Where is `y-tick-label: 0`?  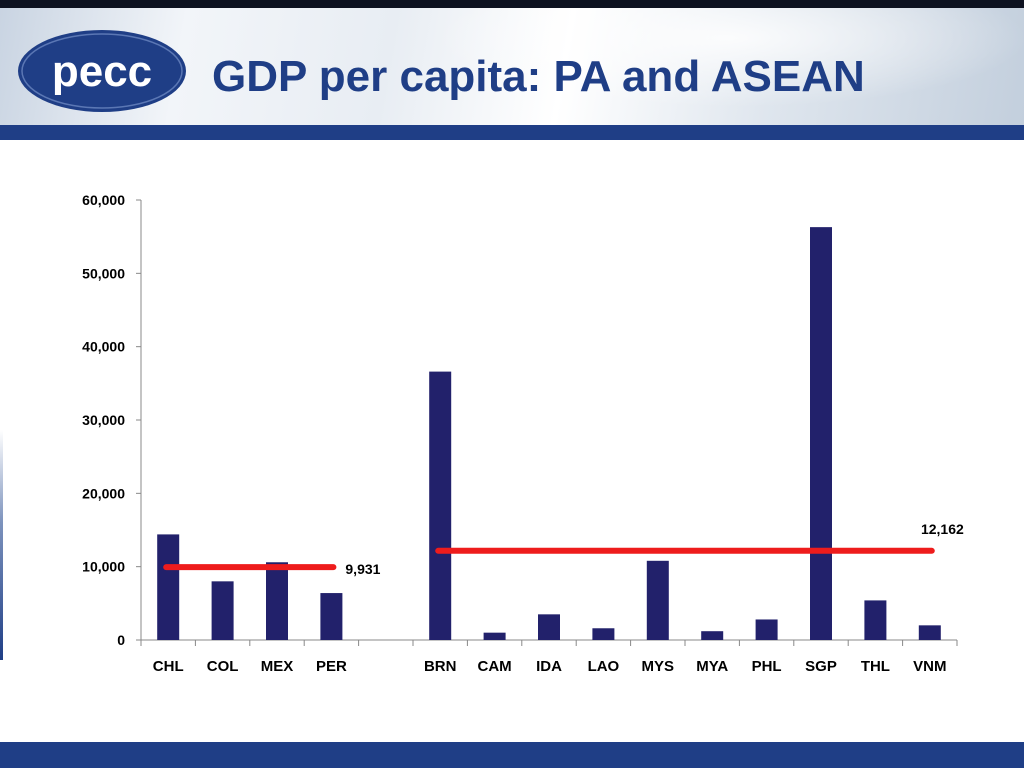 y-tick-label: 0 is located at coordinates (121, 640).